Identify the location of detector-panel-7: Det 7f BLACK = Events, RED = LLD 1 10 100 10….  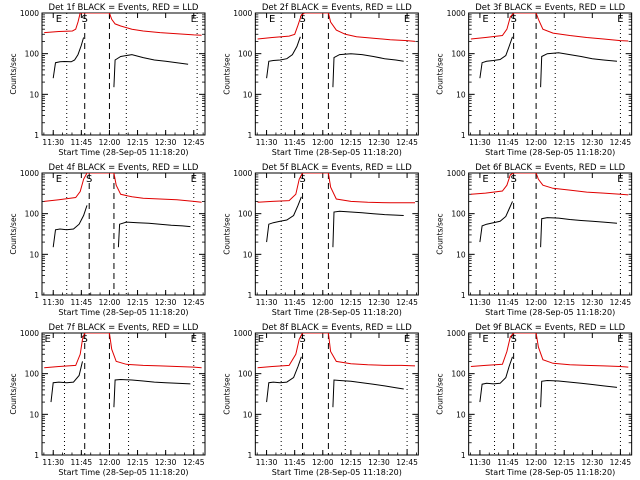
(107, 400).